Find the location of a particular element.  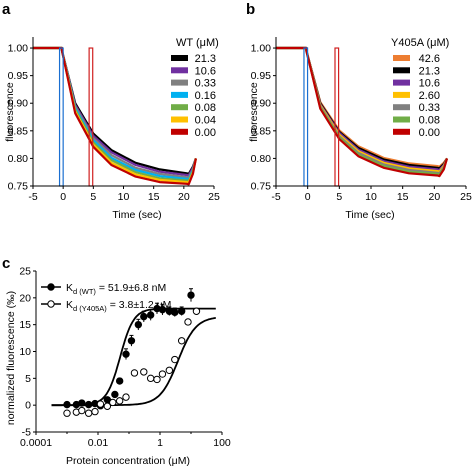

panel-b-legend: Y405A (μM) 42.621.310.62.600.330.080.00 is located at coordinates (420, 88).